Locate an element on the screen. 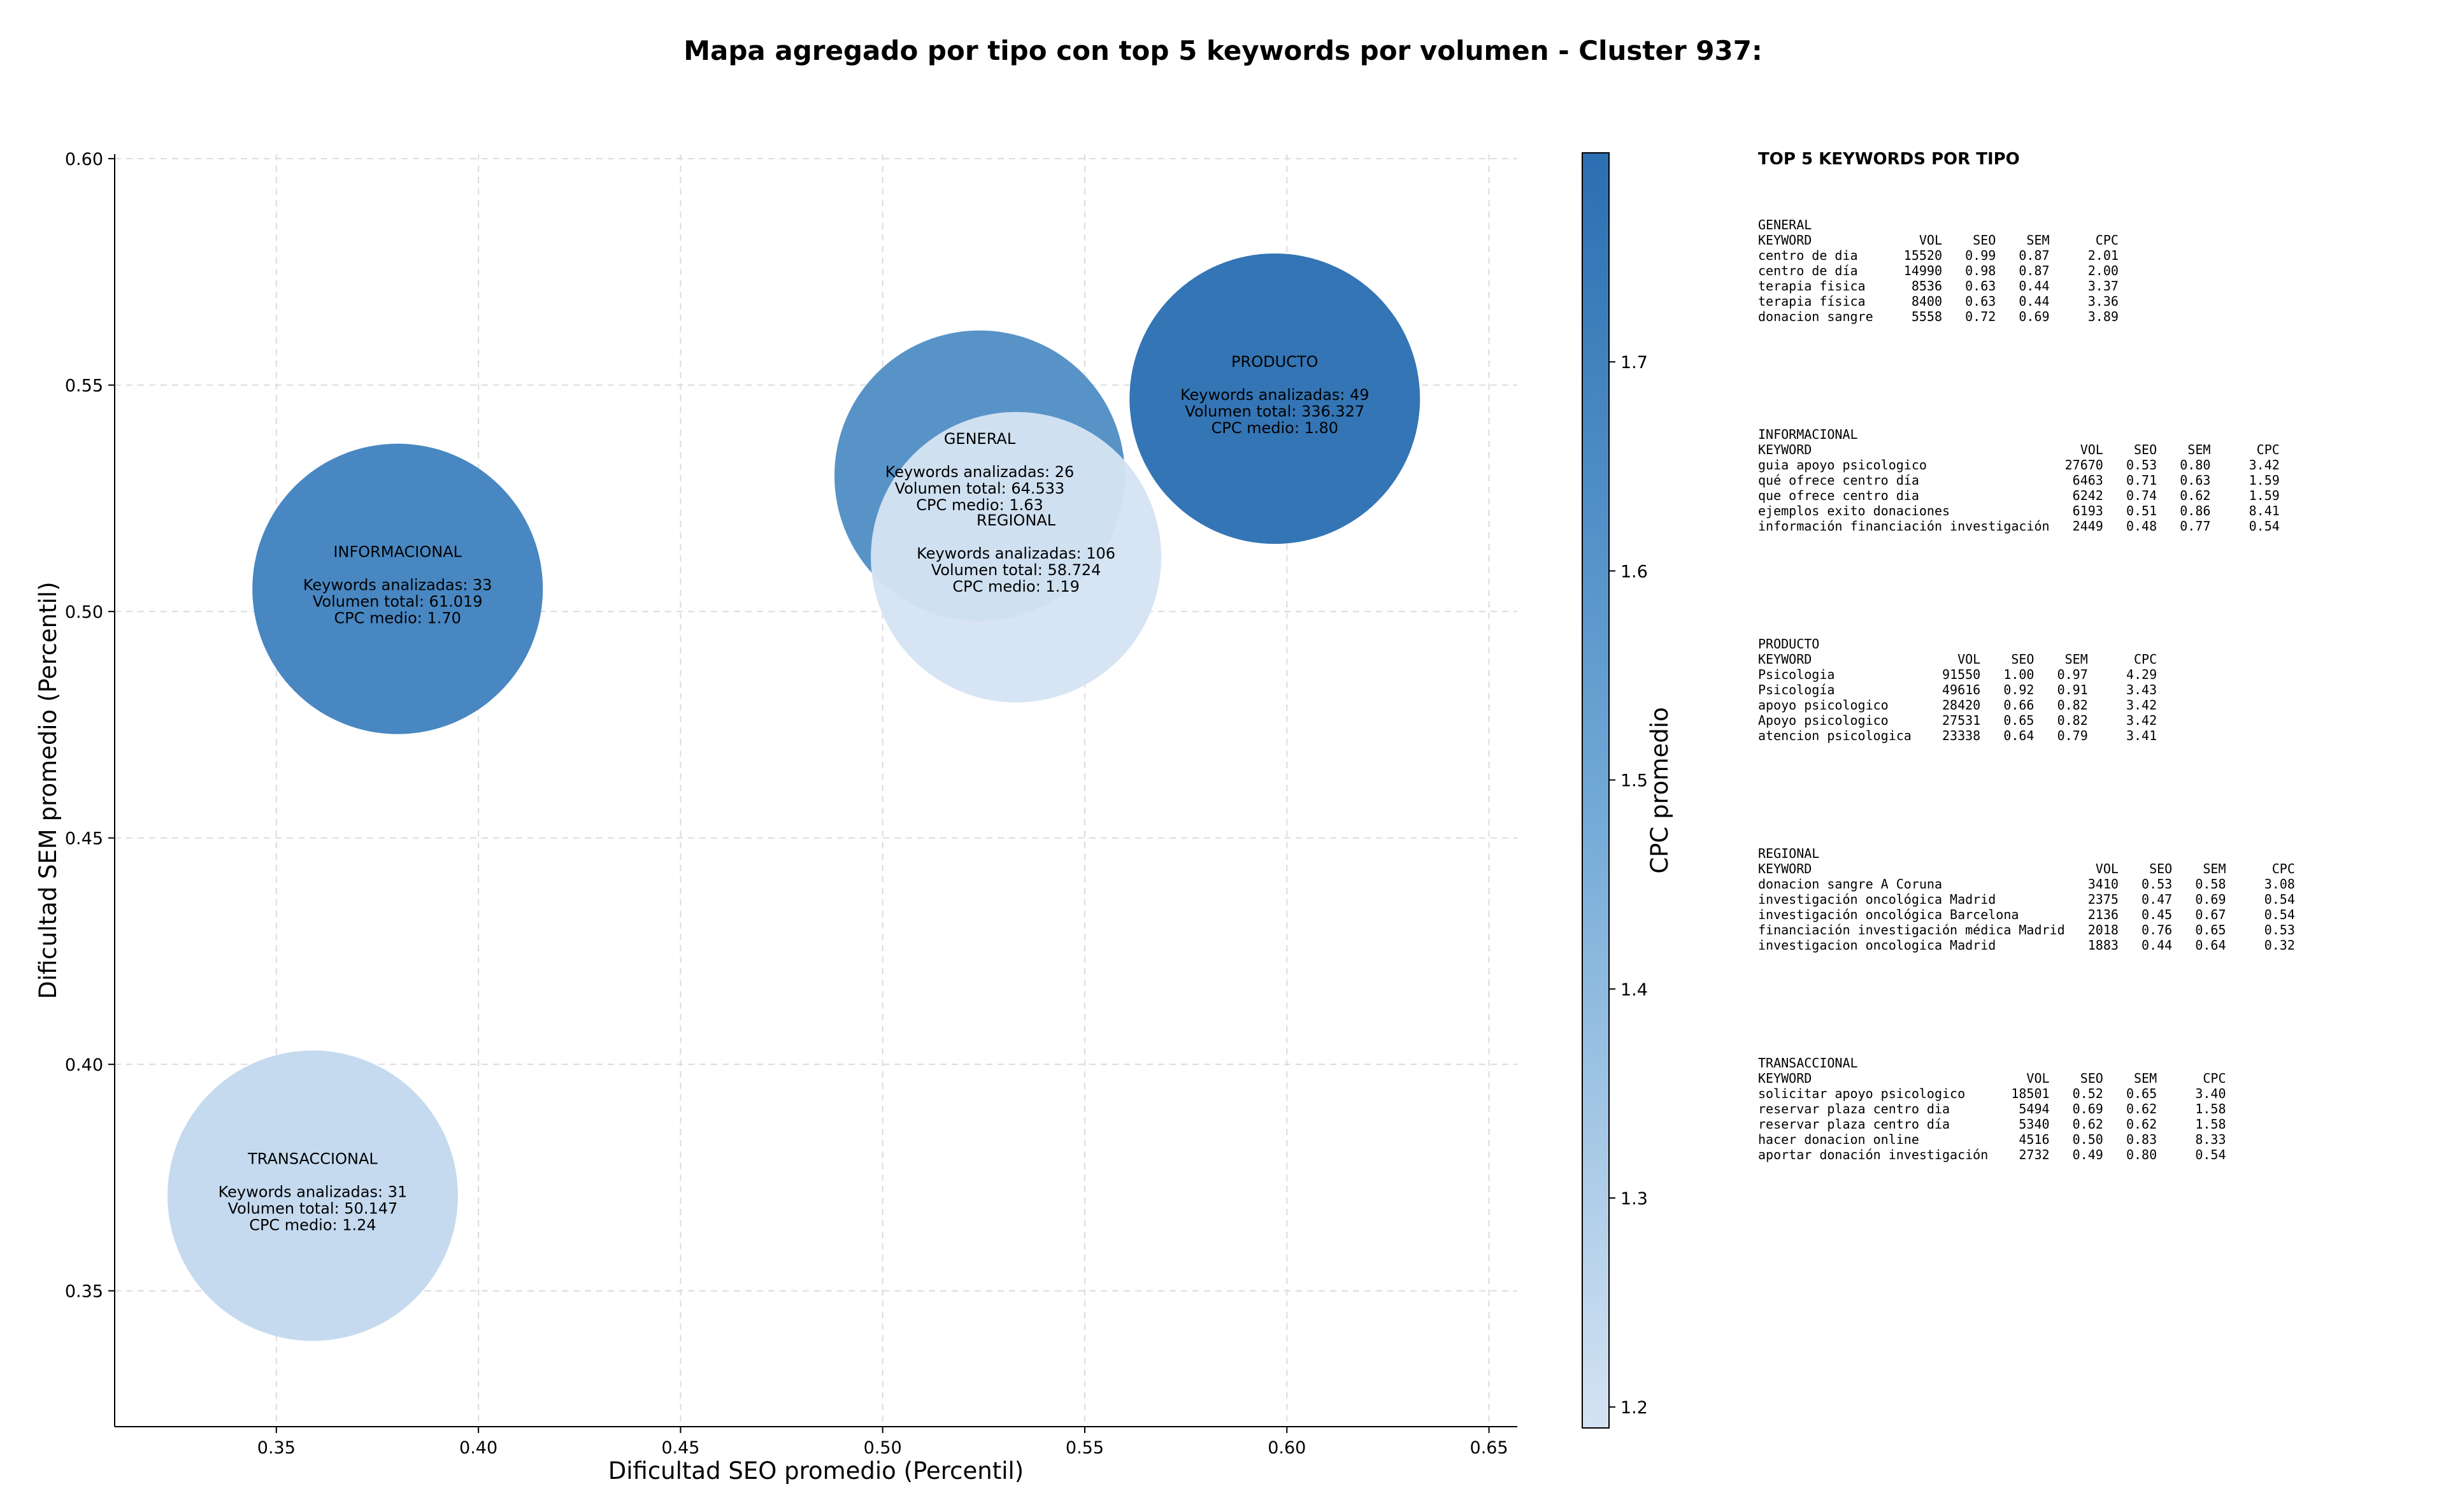  colorbar: 1.2 1.3 1.4 1.5 1.6 1.7 CPC promedio is located at coordinates (1627, 790).